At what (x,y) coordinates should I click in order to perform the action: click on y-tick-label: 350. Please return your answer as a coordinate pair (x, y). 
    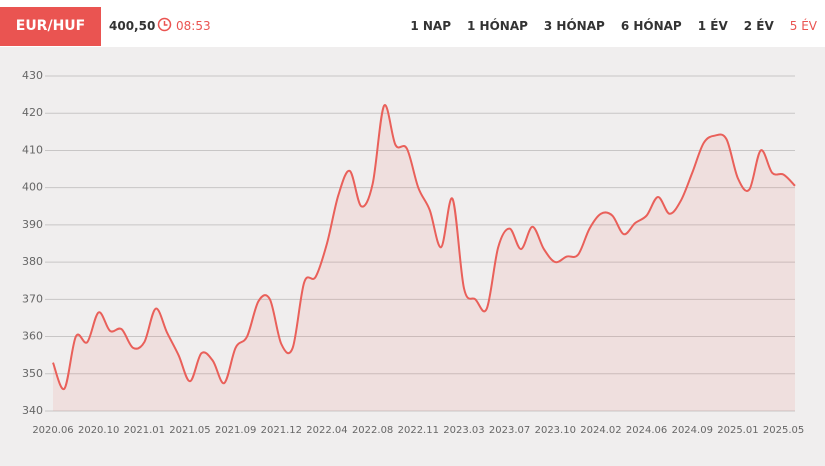
    Looking at the image, I should click on (32, 373).